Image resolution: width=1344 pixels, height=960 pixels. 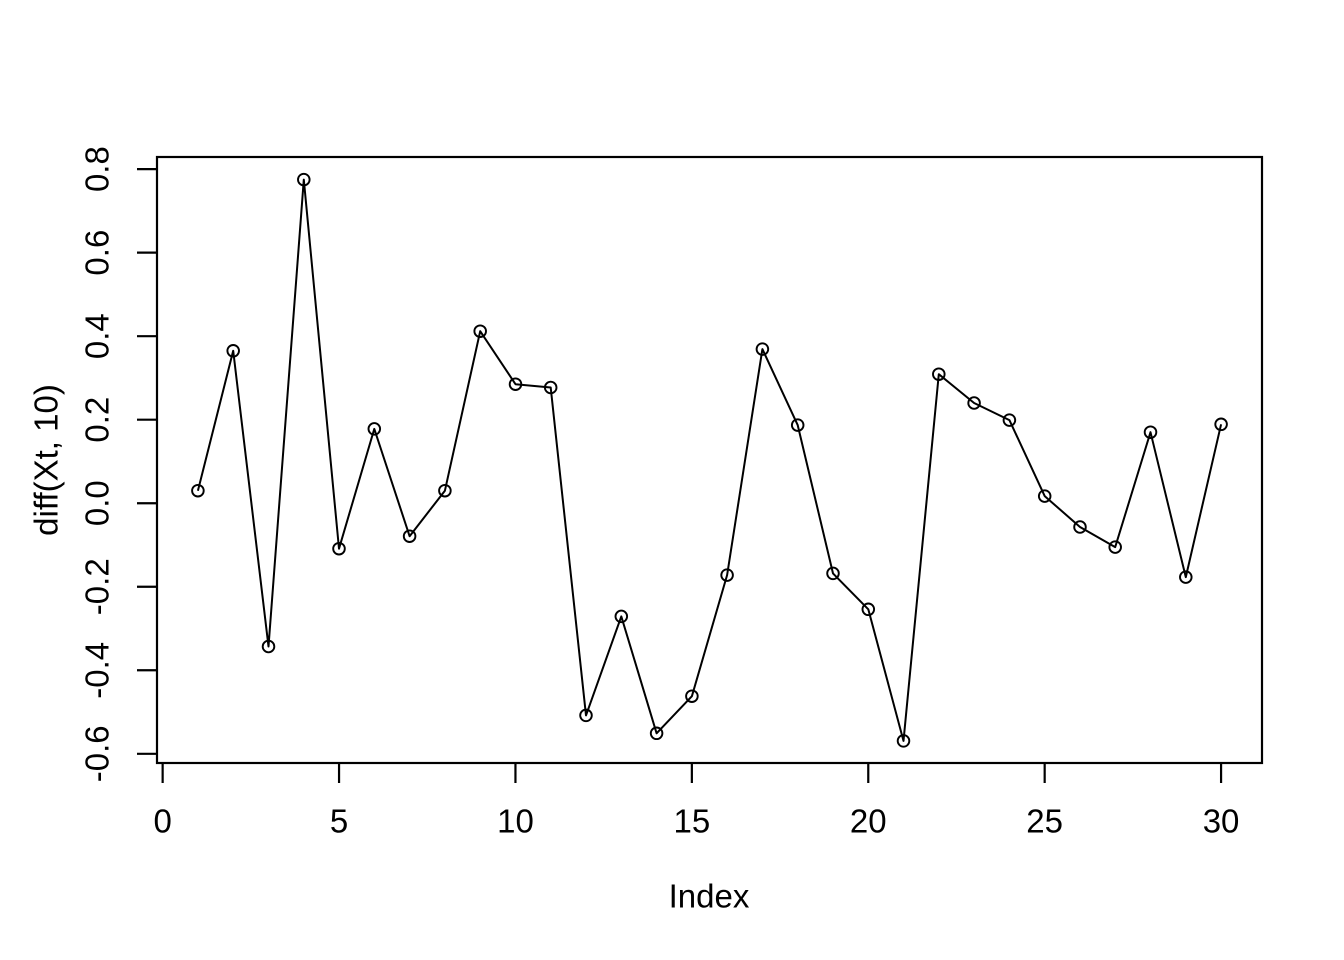 What do you see at coordinates (97, 586) in the screenshot?
I see `y-tick-label: -0.2` at bounding box center [97, 586].